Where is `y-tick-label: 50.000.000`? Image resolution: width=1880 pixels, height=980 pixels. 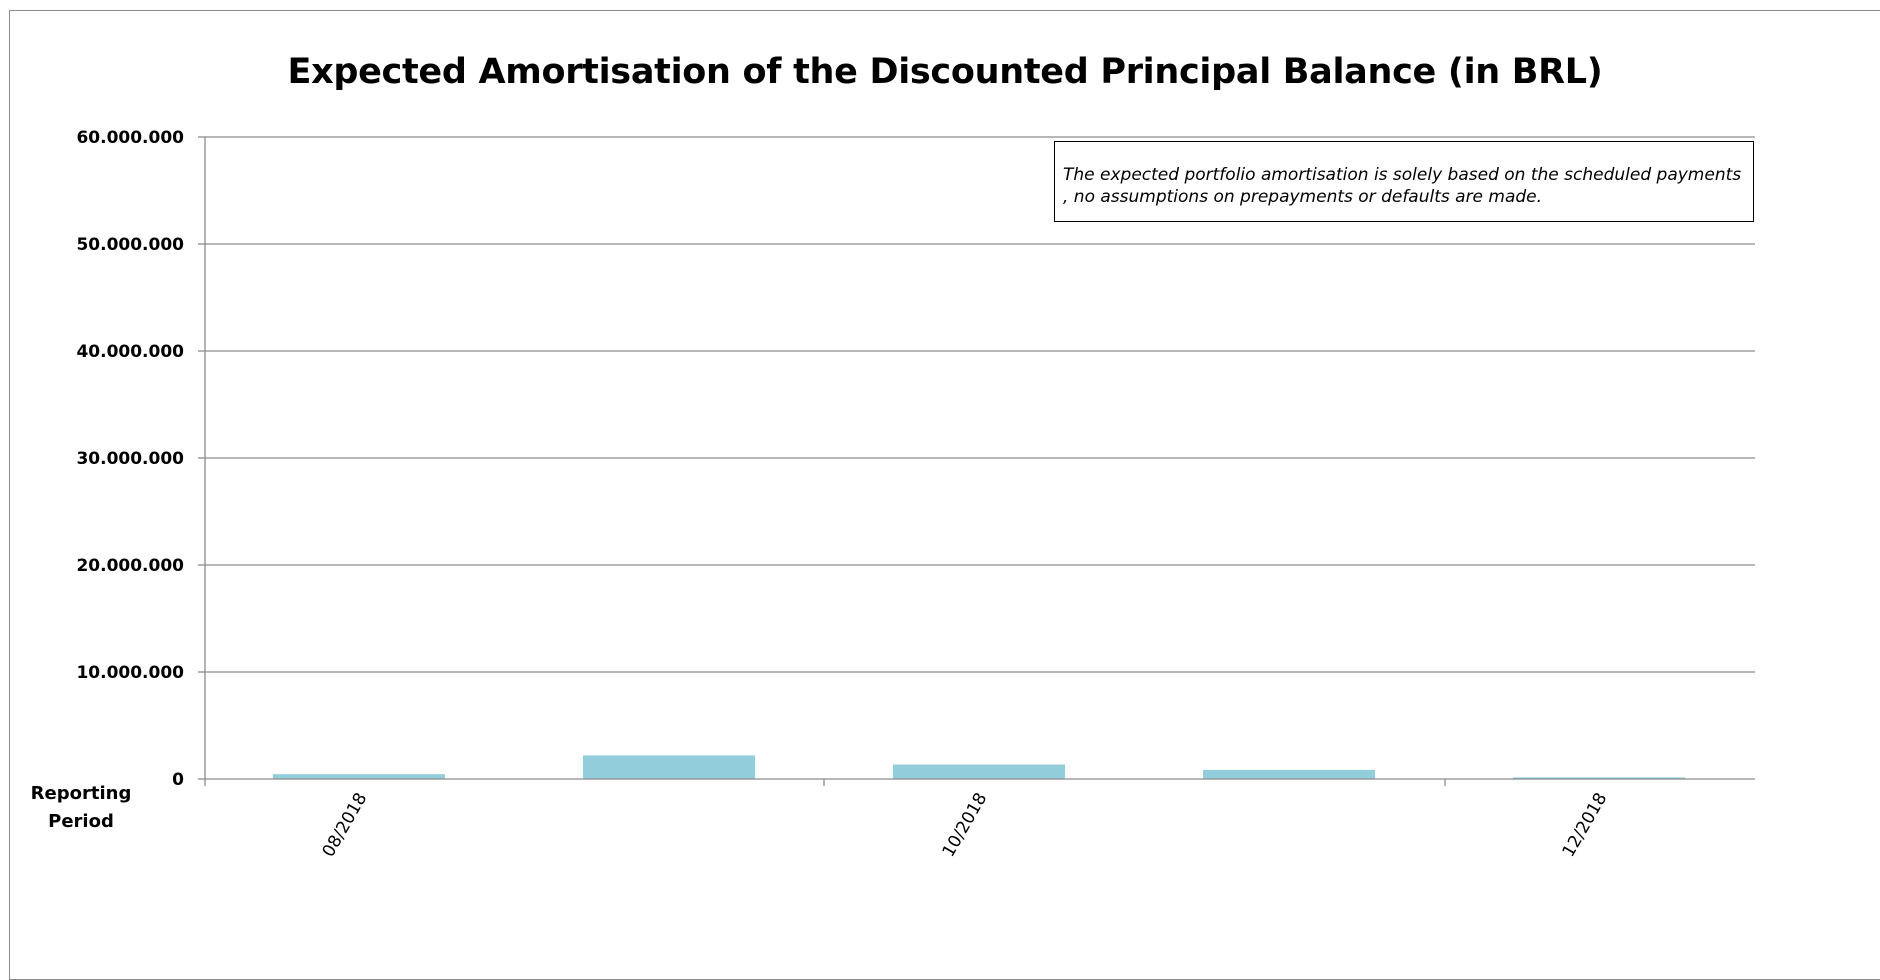 y-tick-label: 50.000.000 is located at coordinates (130, 245).